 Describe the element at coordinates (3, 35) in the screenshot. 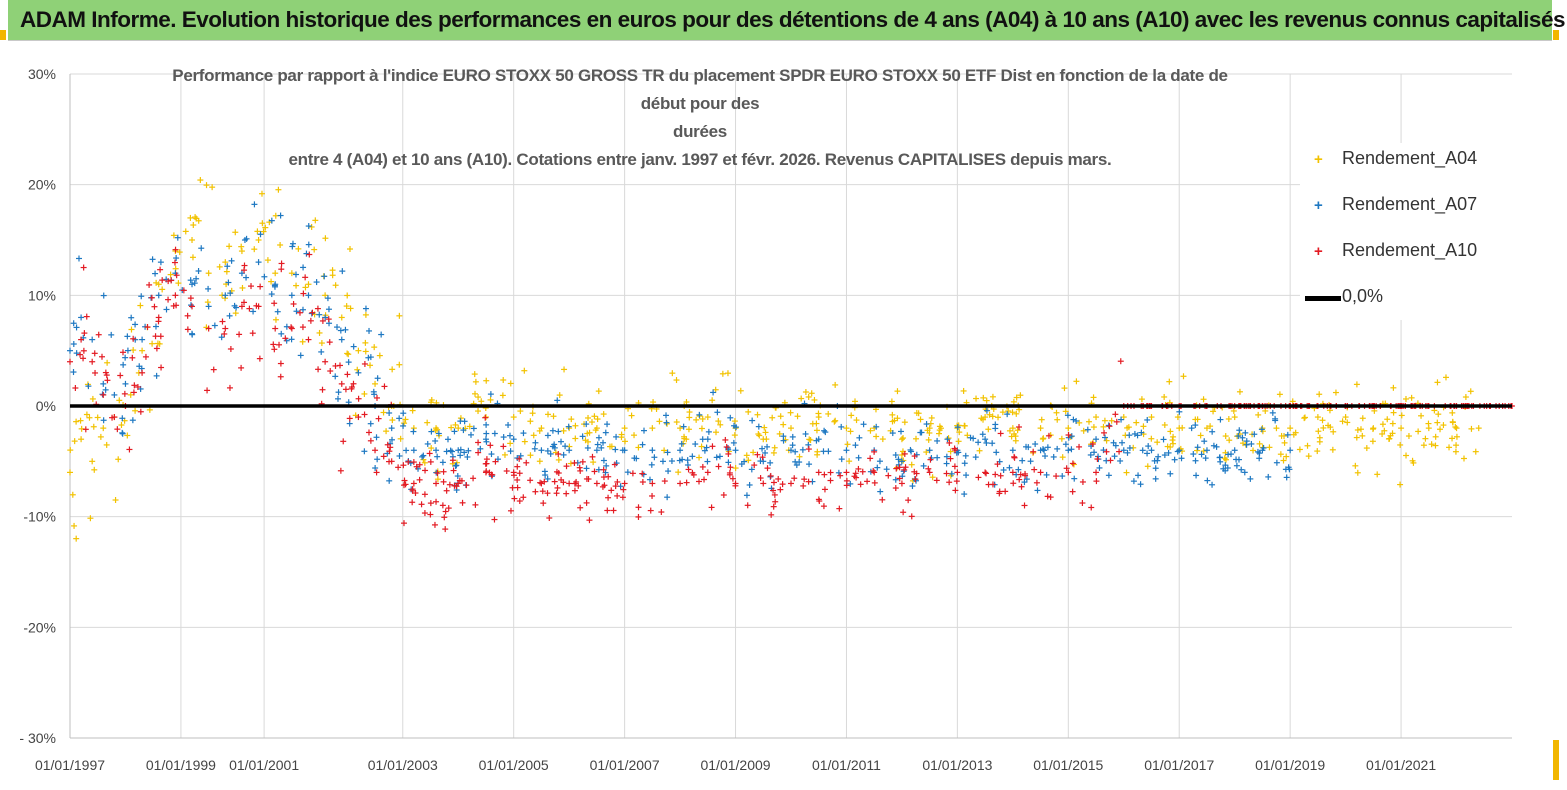

I see `banner-corner-left` at that location.